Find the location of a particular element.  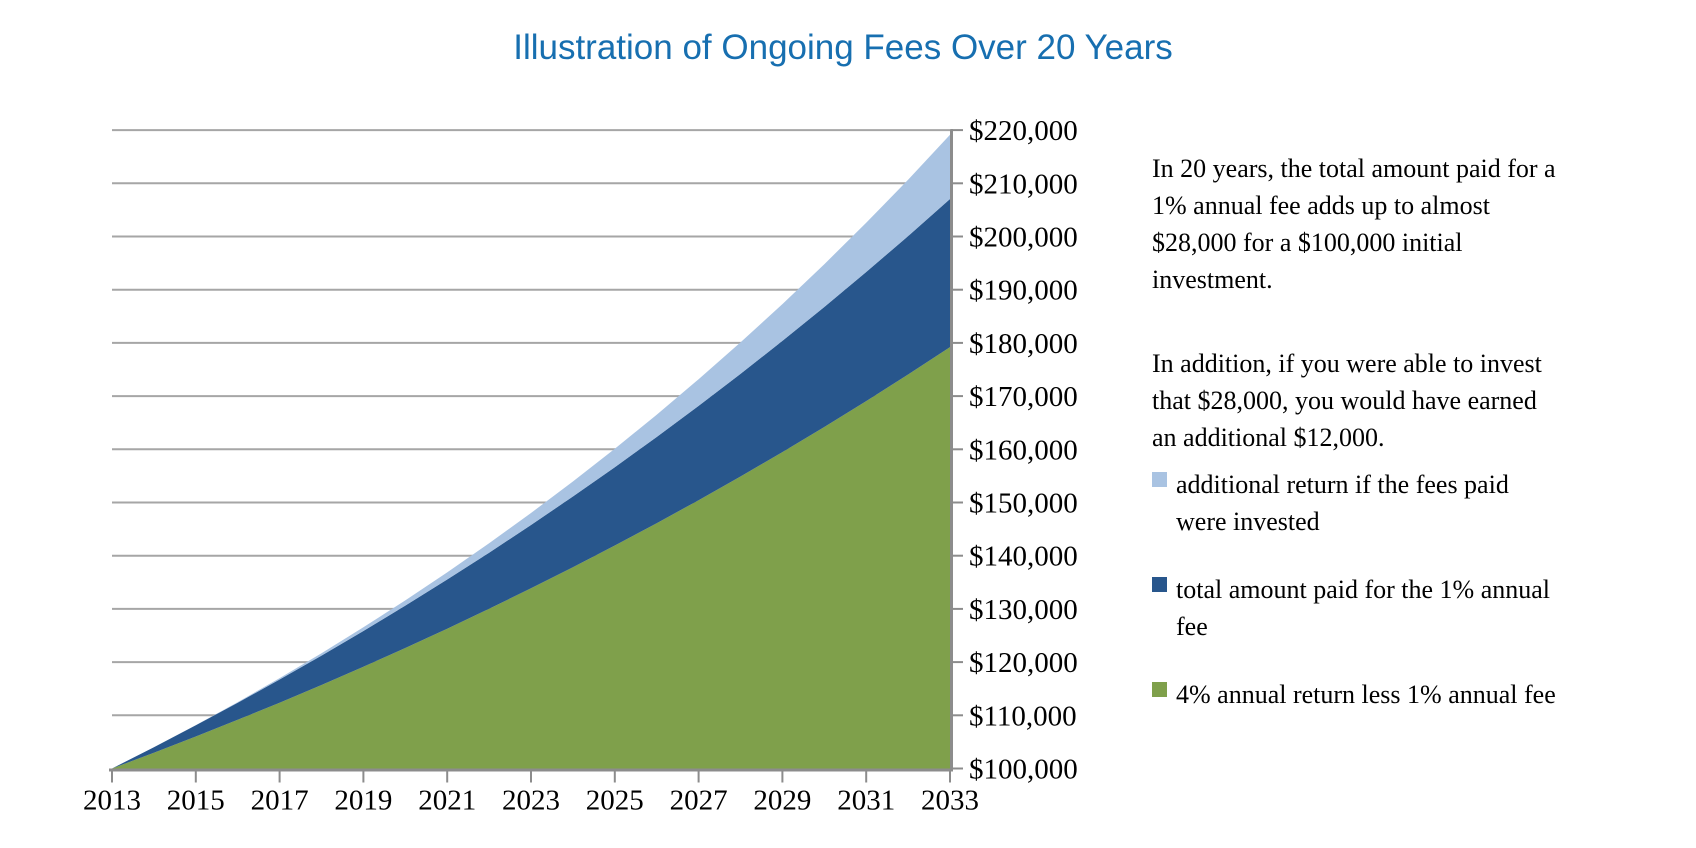

y-tick-label: $170,000 is located at coordinates (1023, 397).